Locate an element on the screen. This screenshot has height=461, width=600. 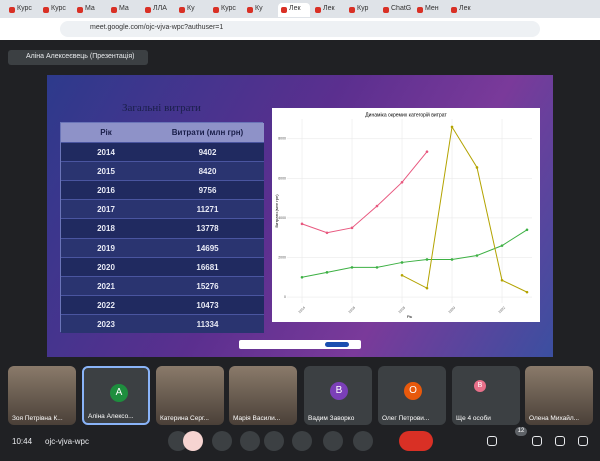
y-axis-label: Витрати (млн грн) is located at coordinates (276, 211).